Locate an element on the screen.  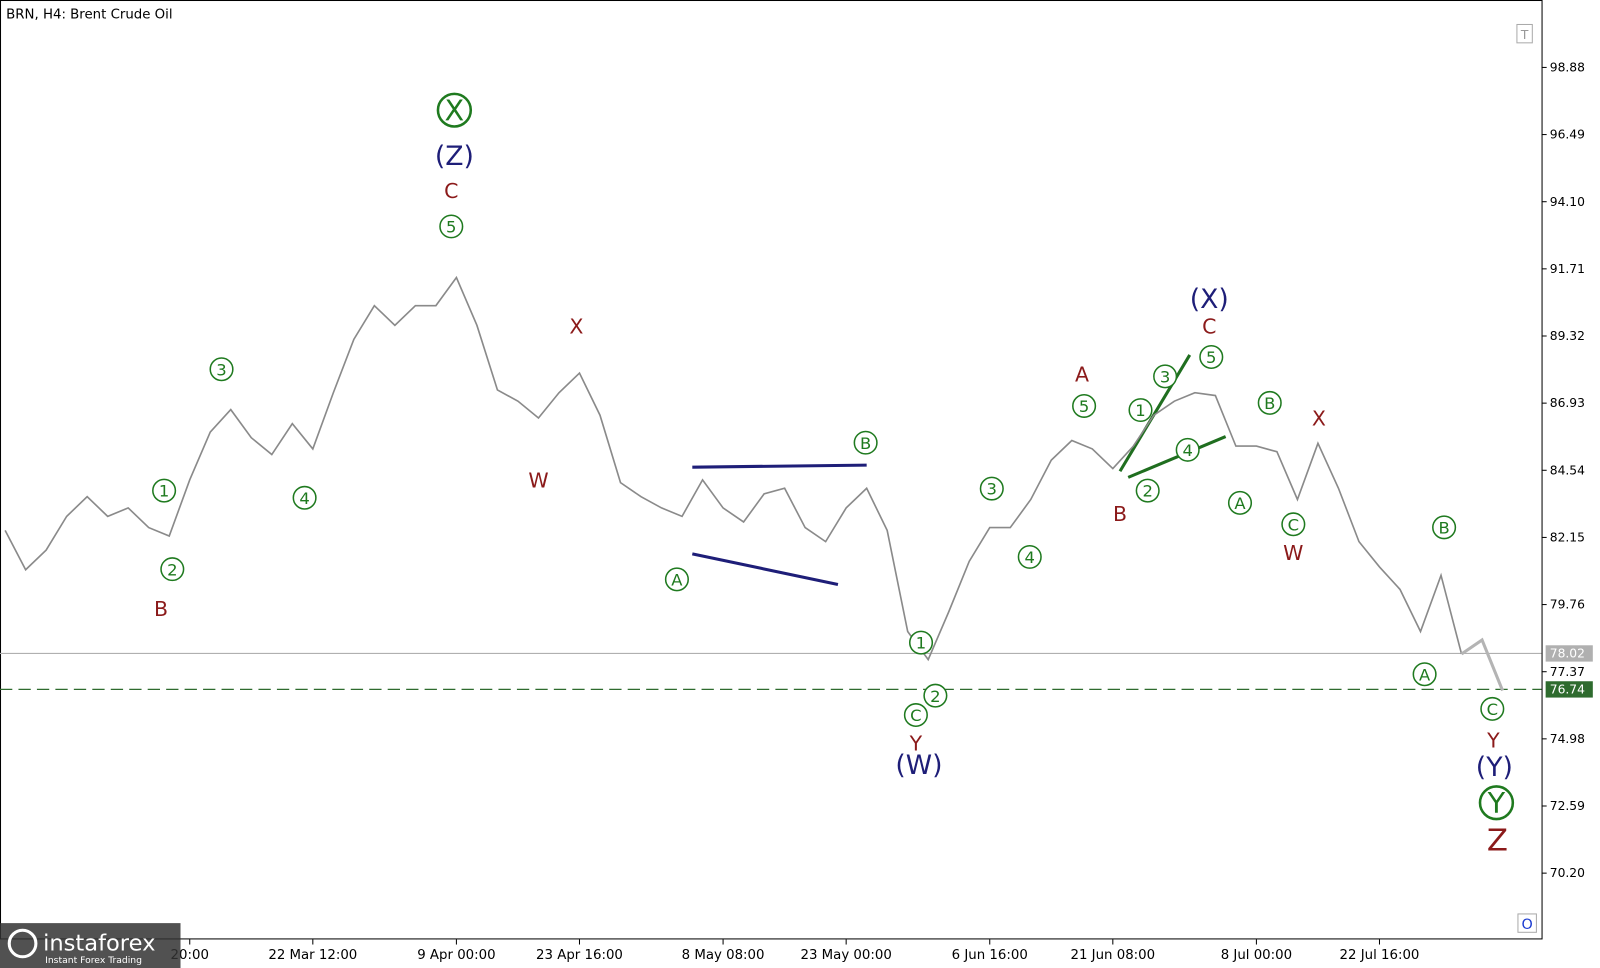
x-tick-label: 22 Mar 12:00 is located at coordinates (312, 955).